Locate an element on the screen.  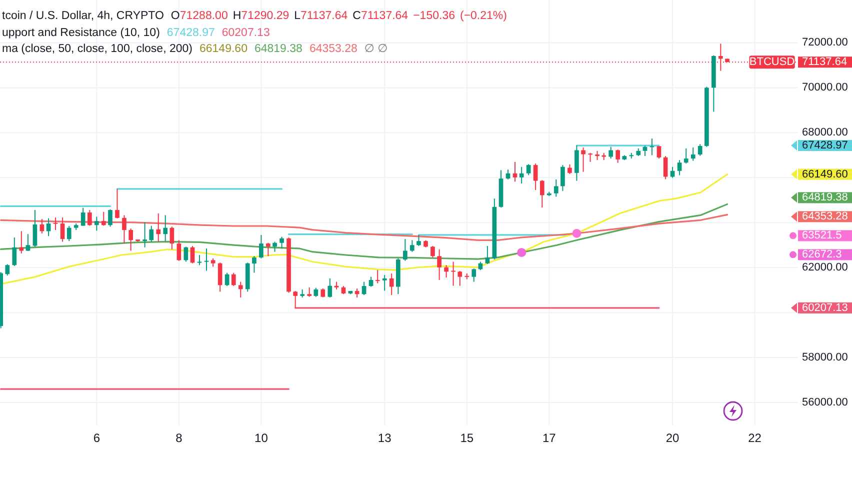
annotation: BTCUSD is located at coordinates (772, 62).